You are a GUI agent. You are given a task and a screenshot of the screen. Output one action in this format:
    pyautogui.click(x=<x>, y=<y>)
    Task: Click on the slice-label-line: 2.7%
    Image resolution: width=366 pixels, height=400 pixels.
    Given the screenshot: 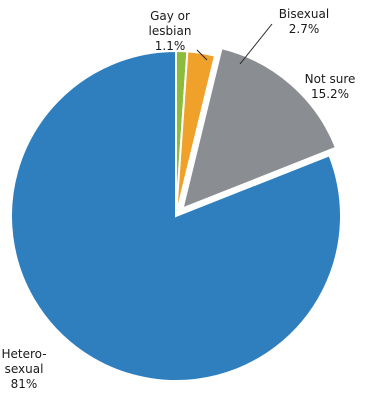 What is the action you would take?
    pyautogui.click(x=304, y=29)
    